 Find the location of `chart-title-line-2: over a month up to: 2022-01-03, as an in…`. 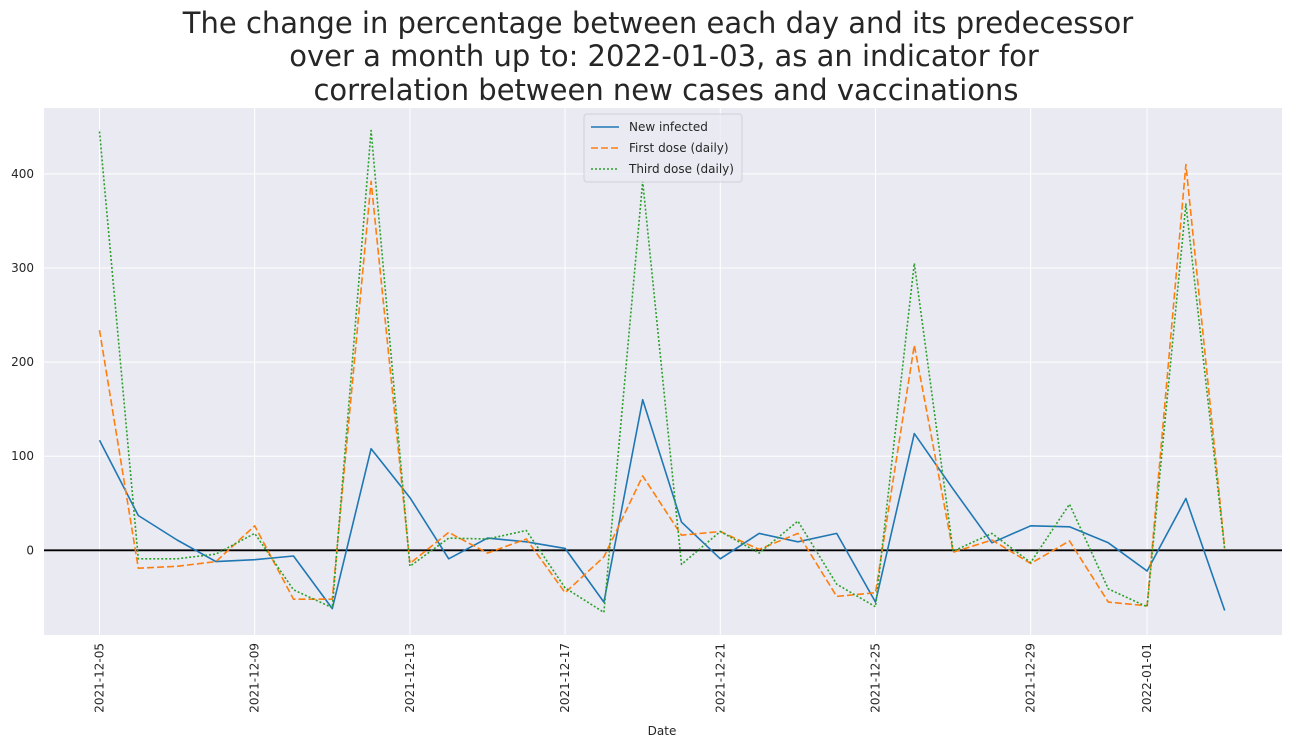

chart-title-line-2: over a month up to: 2022-01-03, as an in… is located at coordinates (664, 56).